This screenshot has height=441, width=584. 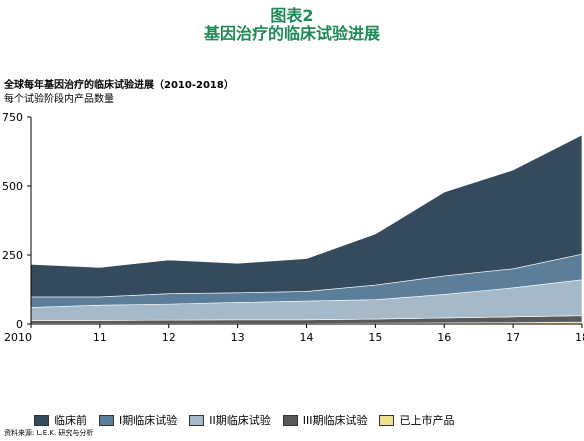 I want to click on x-tick-label: 13, so click(x=238, y=337).